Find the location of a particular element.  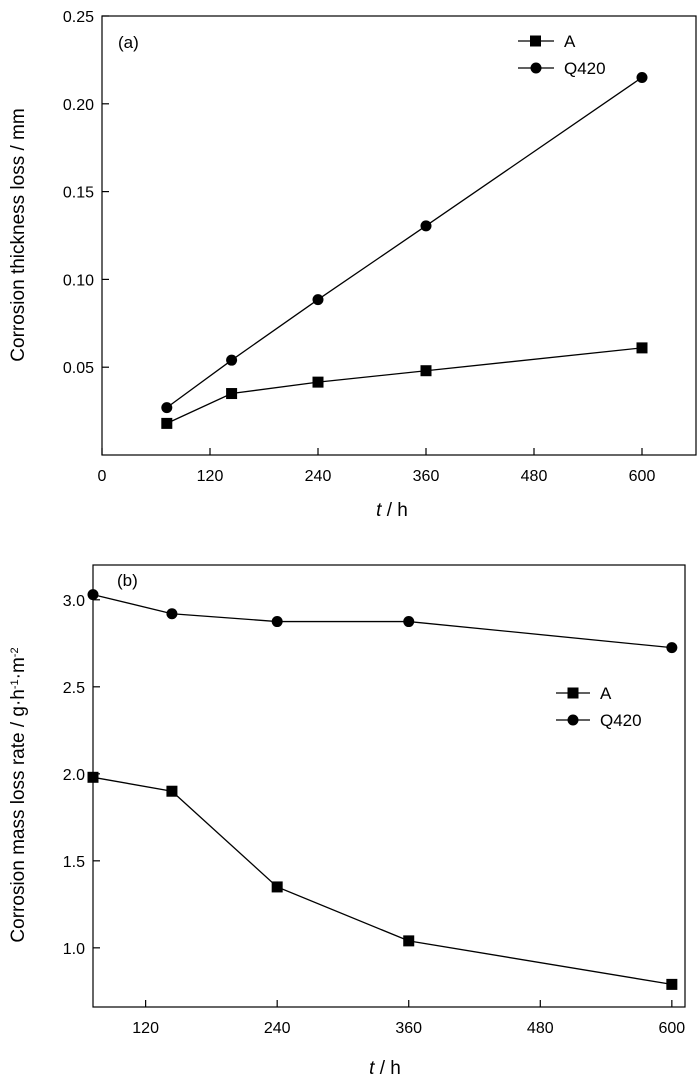

chart-a-legend-marker-circle is located at coordinates (536, 68).